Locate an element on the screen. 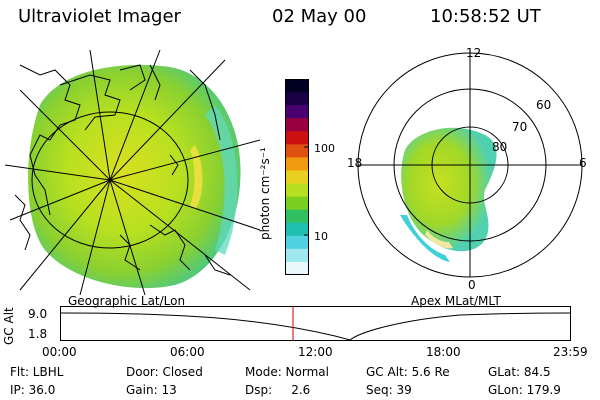 The height and width of the screenshot is (400, 600). lat-label-70: 70 is located at coordinates (520, 127).